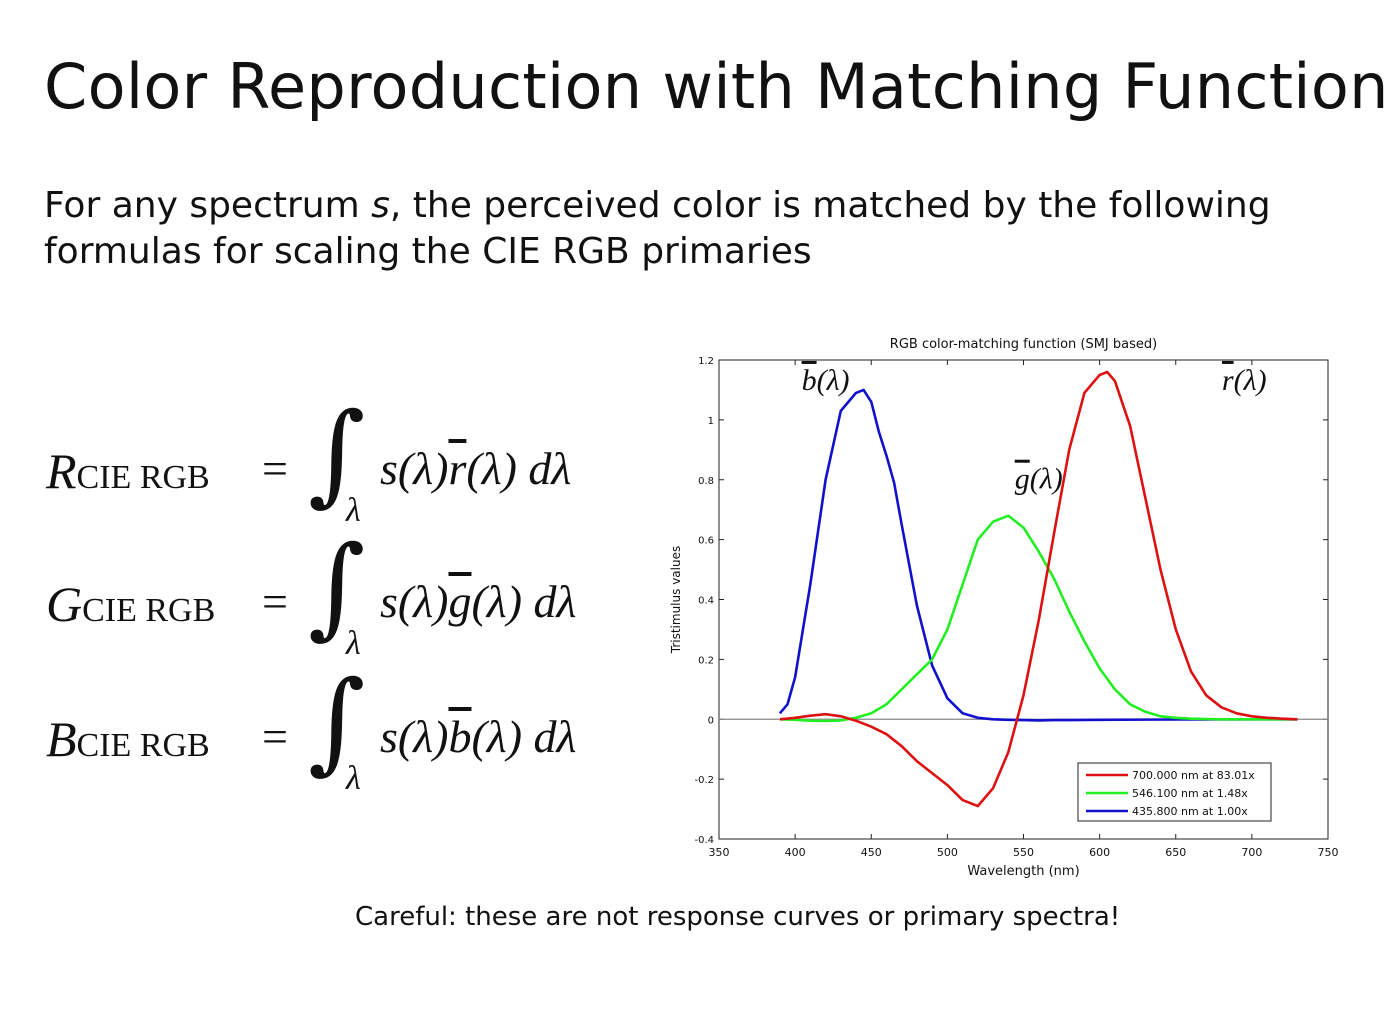 Image resolution: width=1390 pixels, height=1016 pixels. Describe the element at coordinates (1023, 852) in the screenshot. I see `x-tick-label: 550` at that location.